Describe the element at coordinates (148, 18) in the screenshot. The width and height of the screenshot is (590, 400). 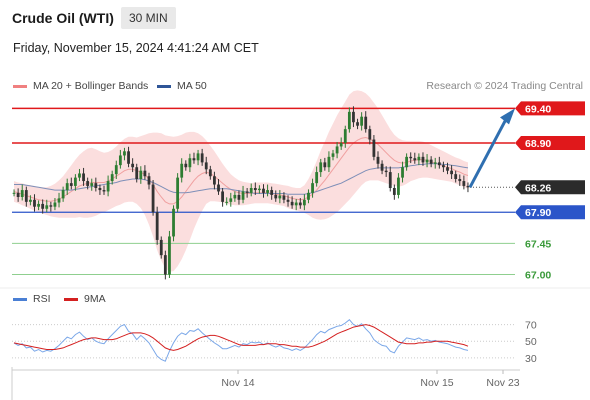
I see `timeframe-button: 30 MIN` at that location.